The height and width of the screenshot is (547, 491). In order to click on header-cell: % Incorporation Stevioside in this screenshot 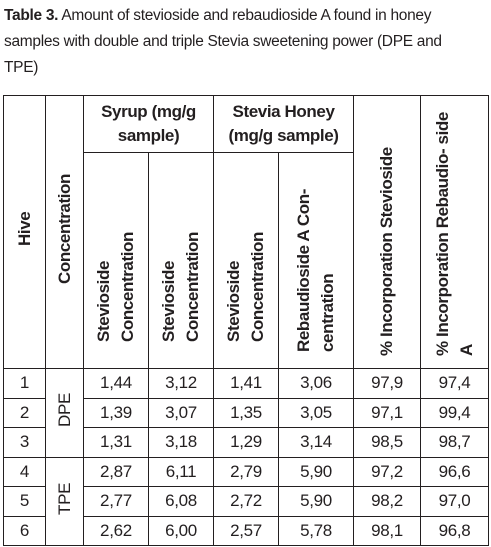, I will do `click(387, 232)`.